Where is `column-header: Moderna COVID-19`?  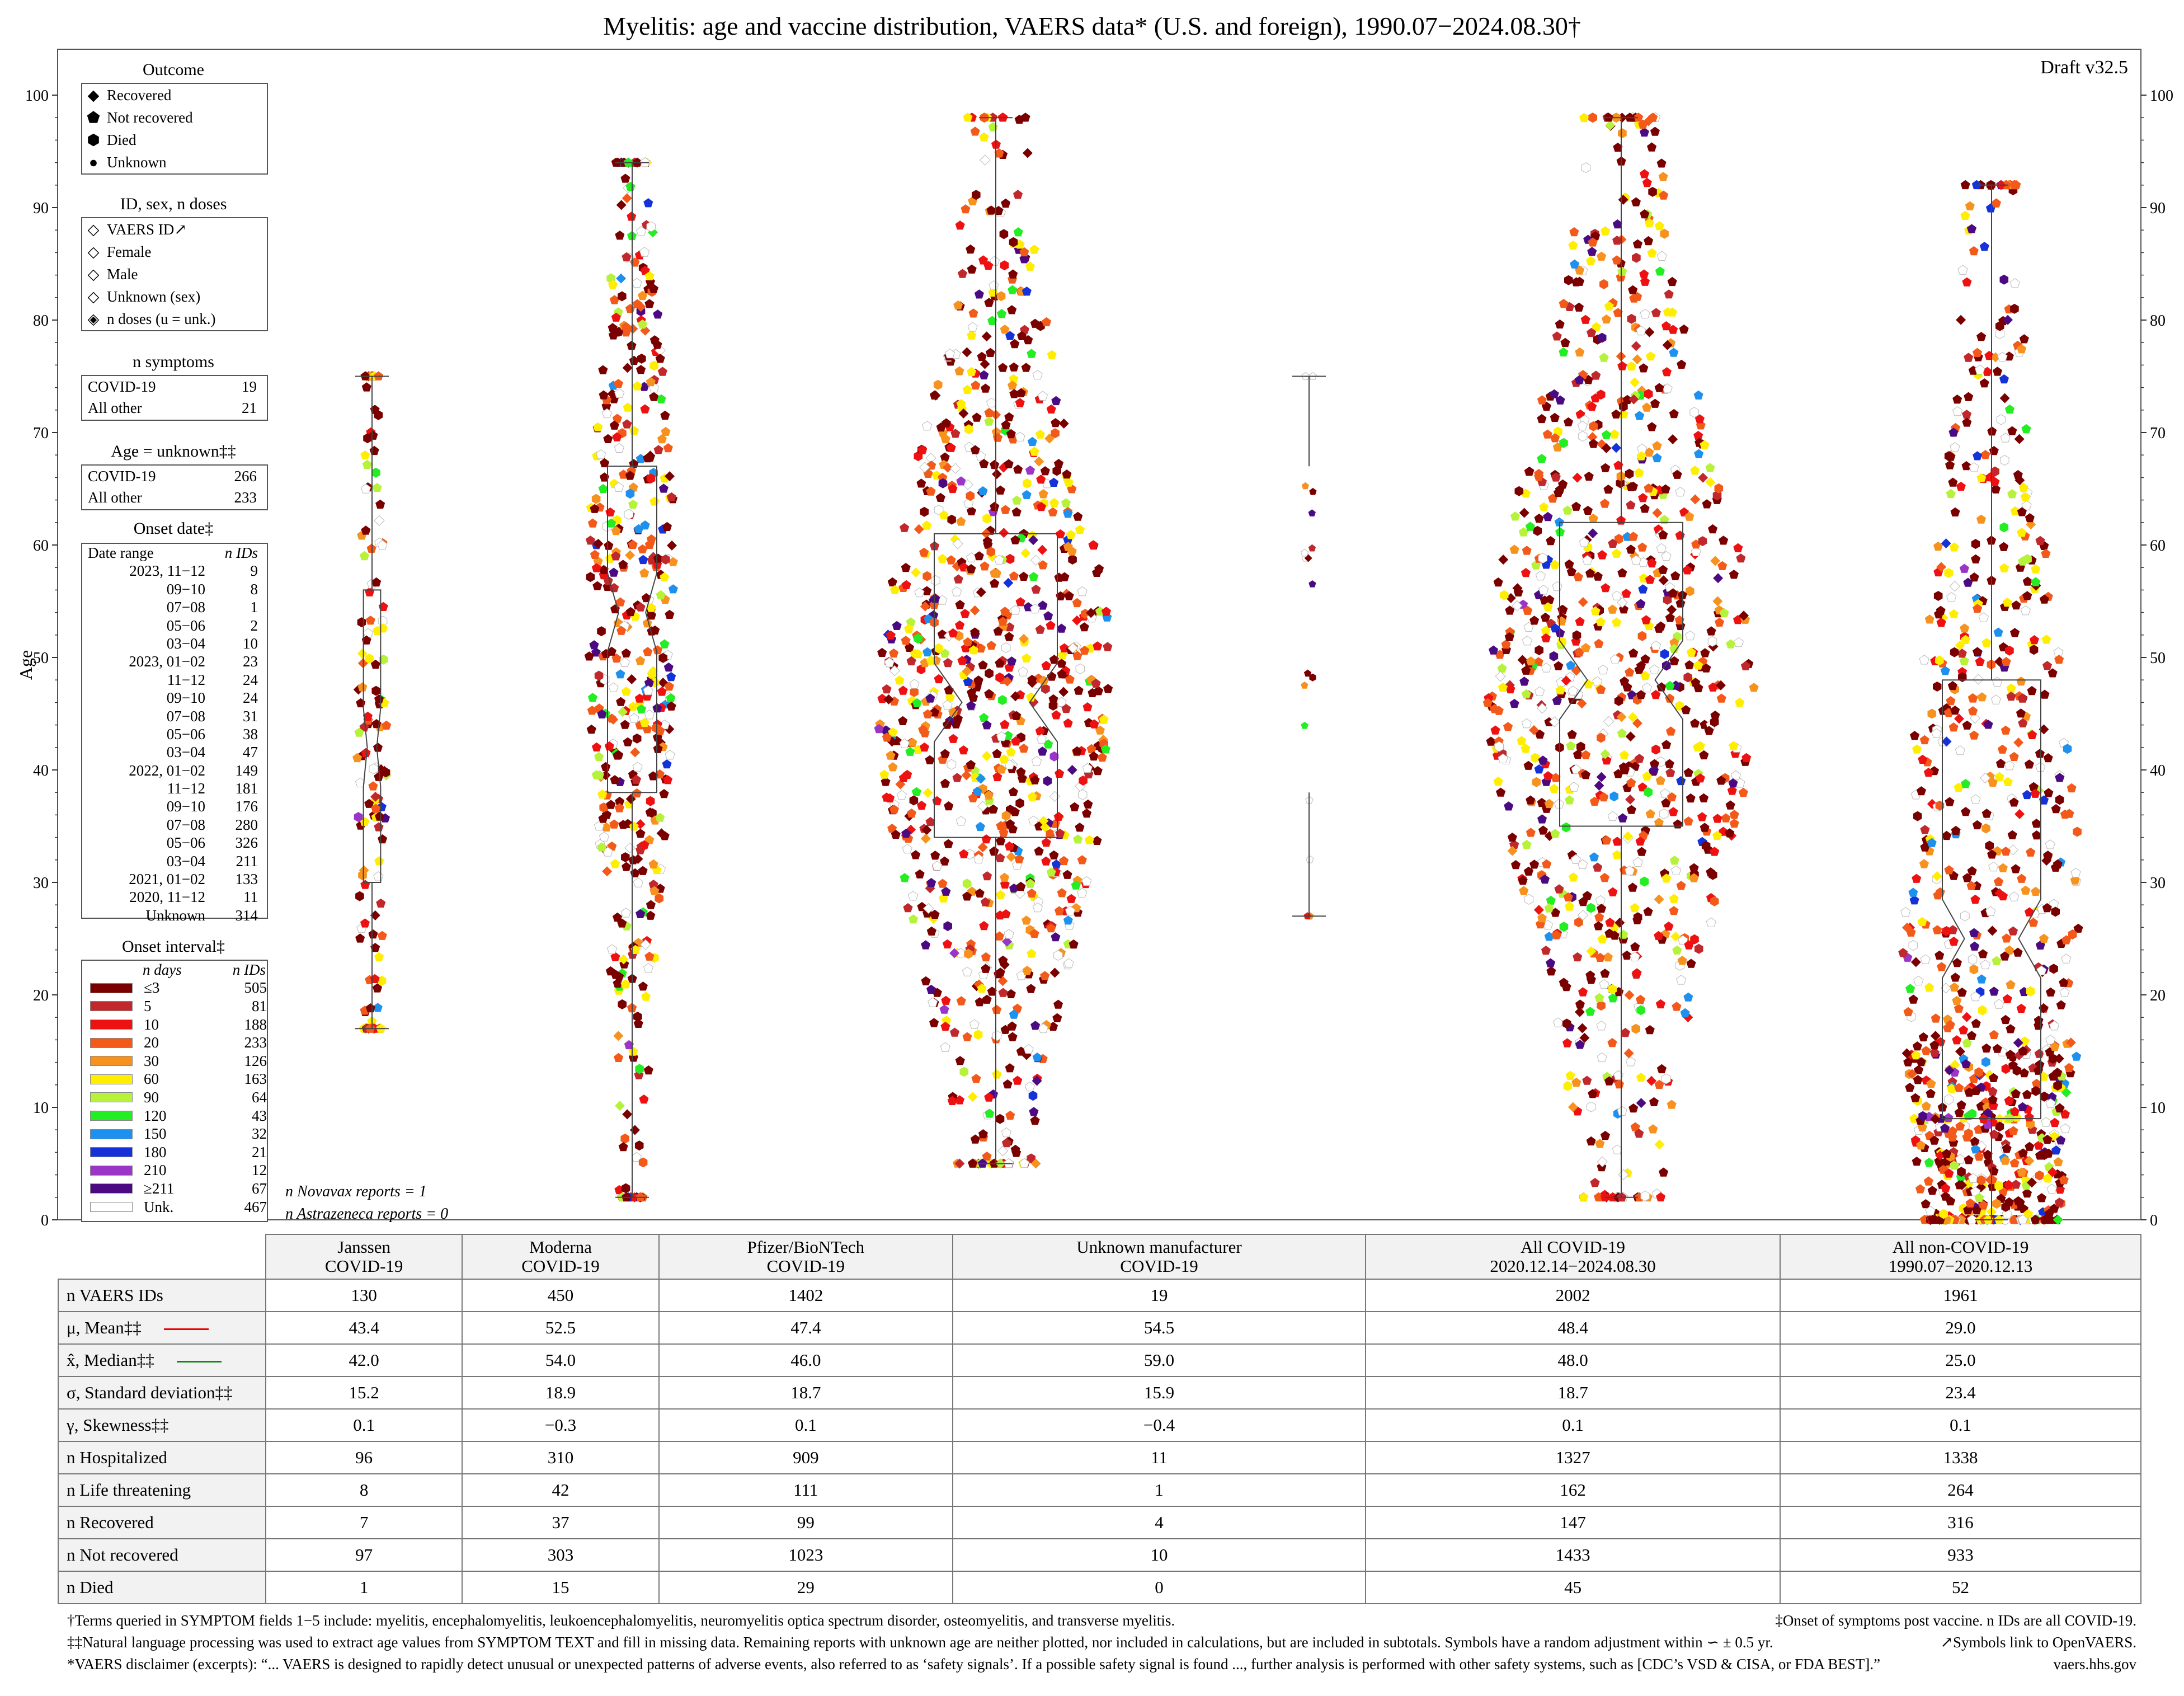 column-header: Moderna COVID-19 is located at coordinates (561, 1257).